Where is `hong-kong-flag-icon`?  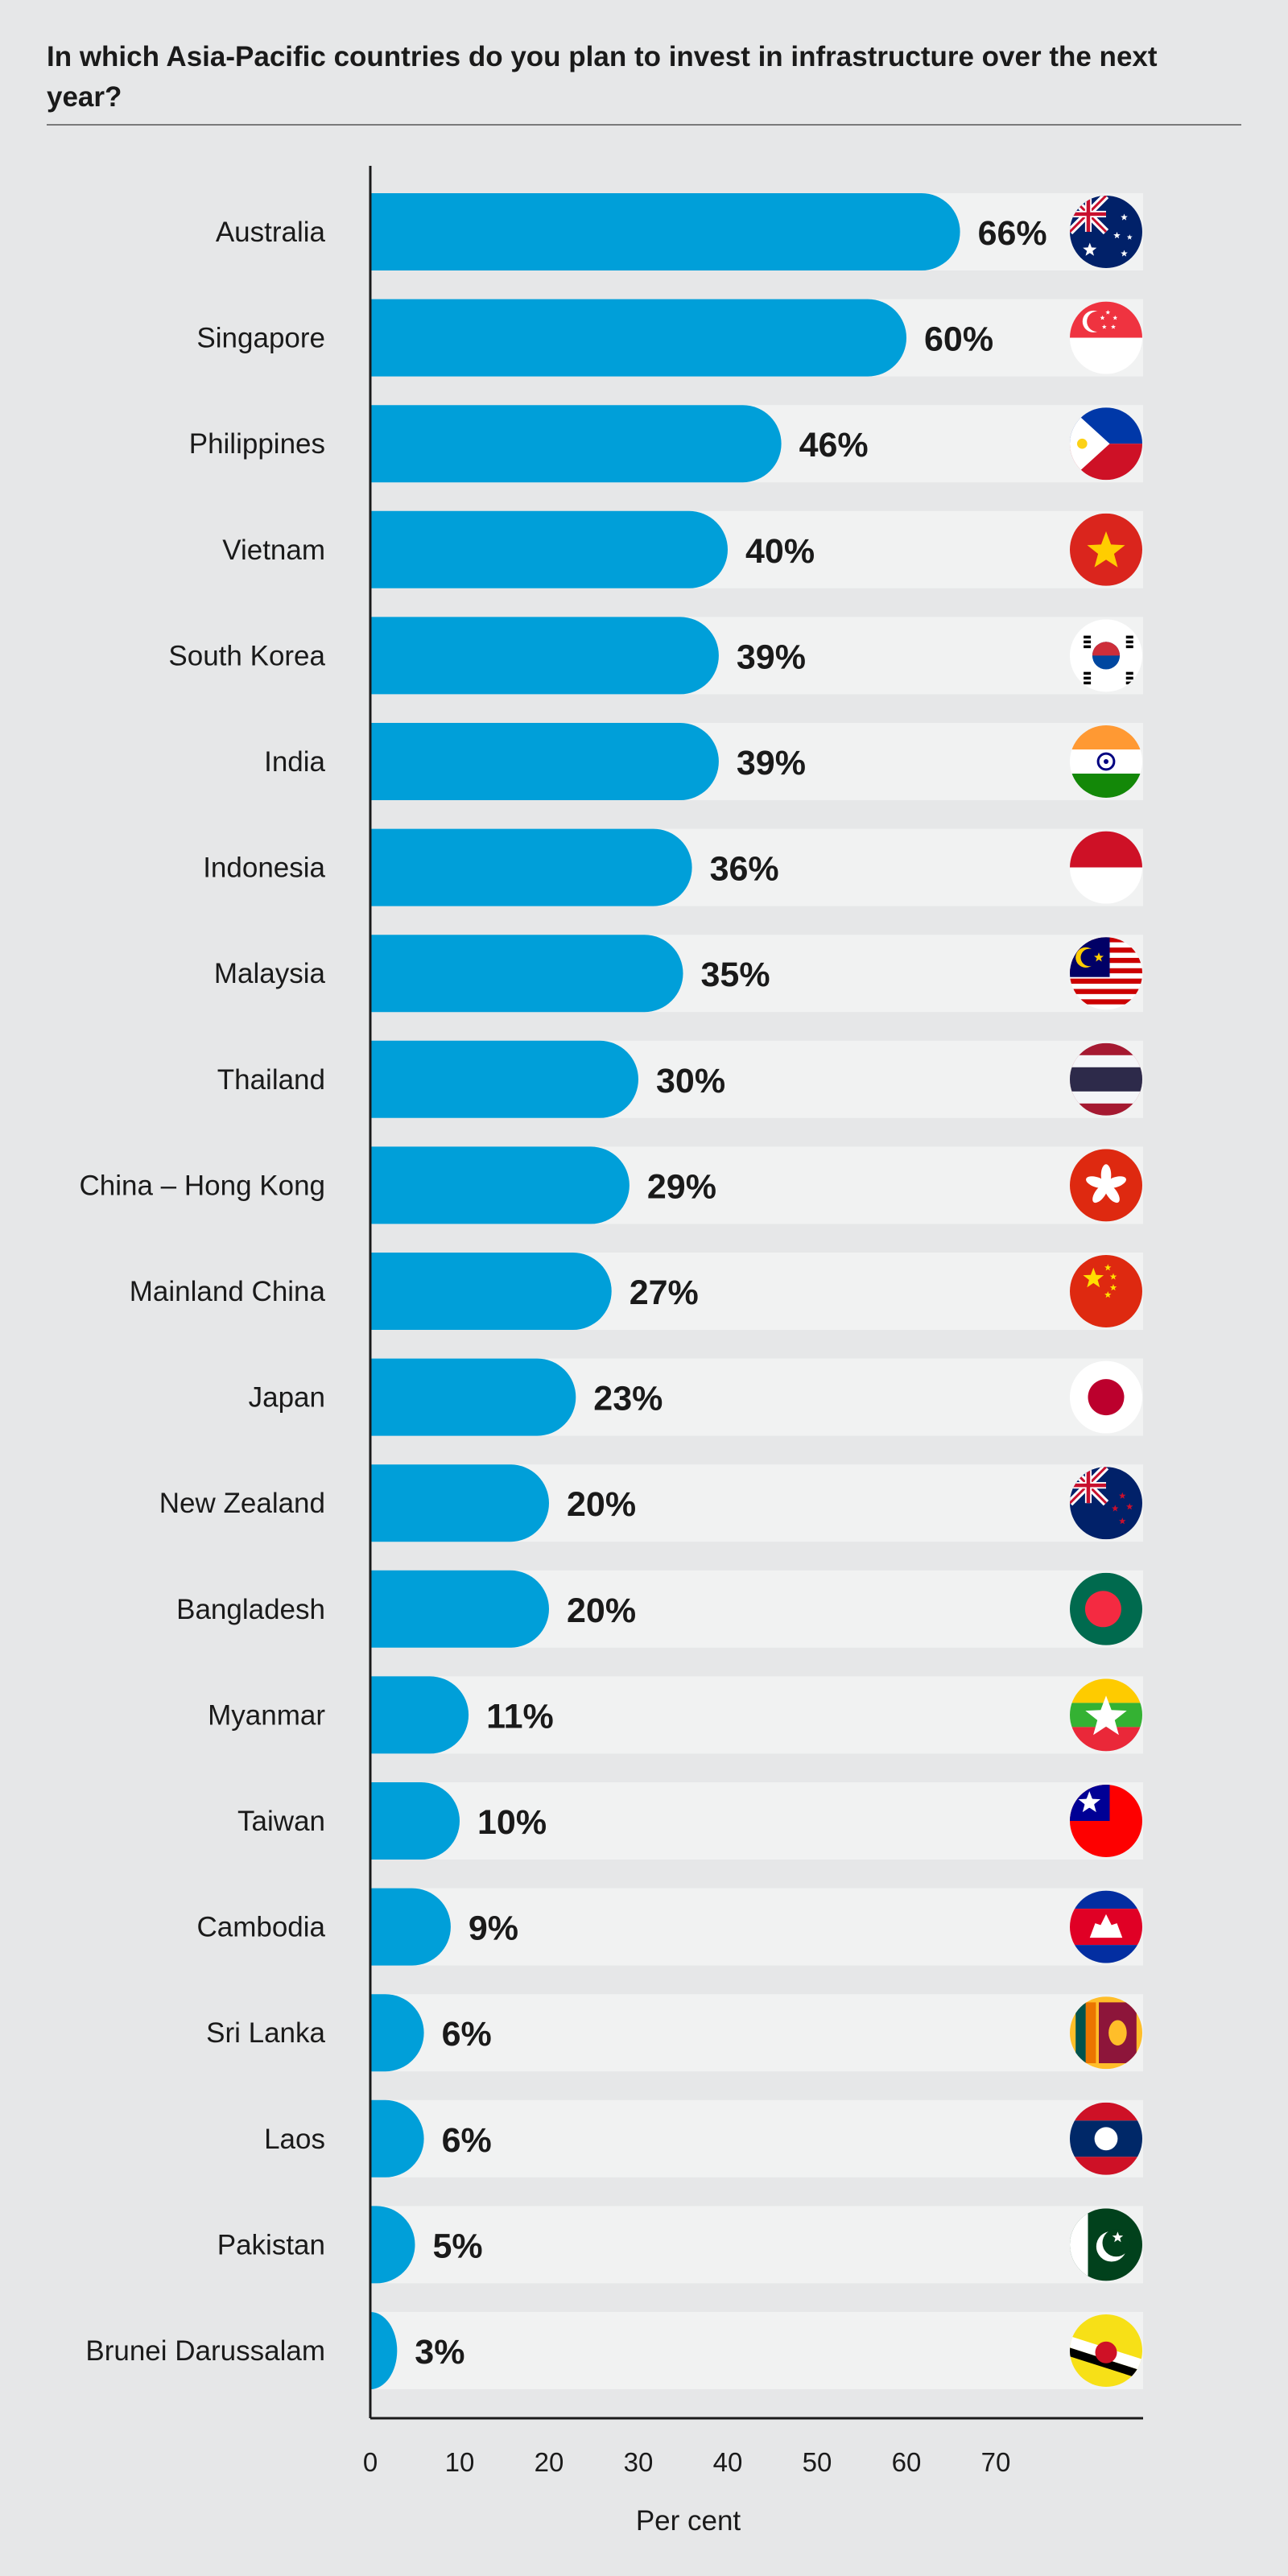 hong-kong-flag-icon is located at coordinates (1106, 1185).